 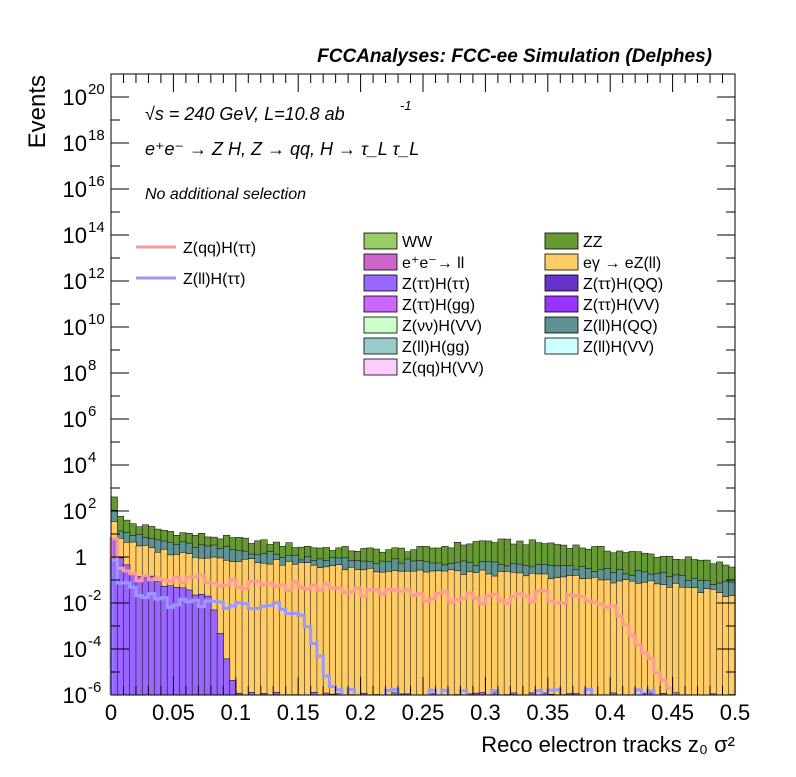 What do you see at coordinates (96, 89) in the screenshot?
I see `y-tick-exponent: 20` at bounding box center [96, 89].